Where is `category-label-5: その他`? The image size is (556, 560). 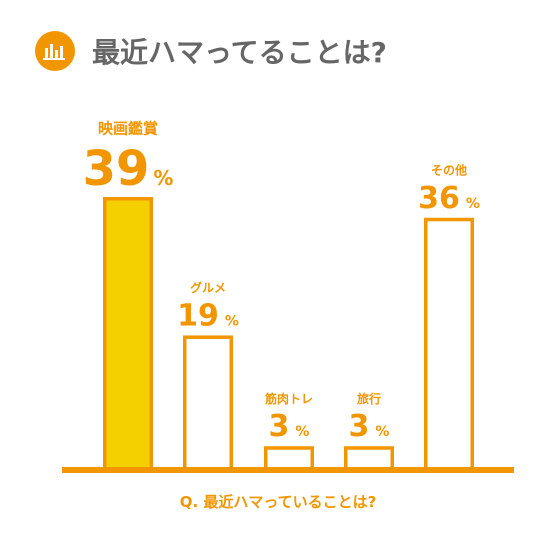 category-label-5: その他 is located at coordinates (449, 169).